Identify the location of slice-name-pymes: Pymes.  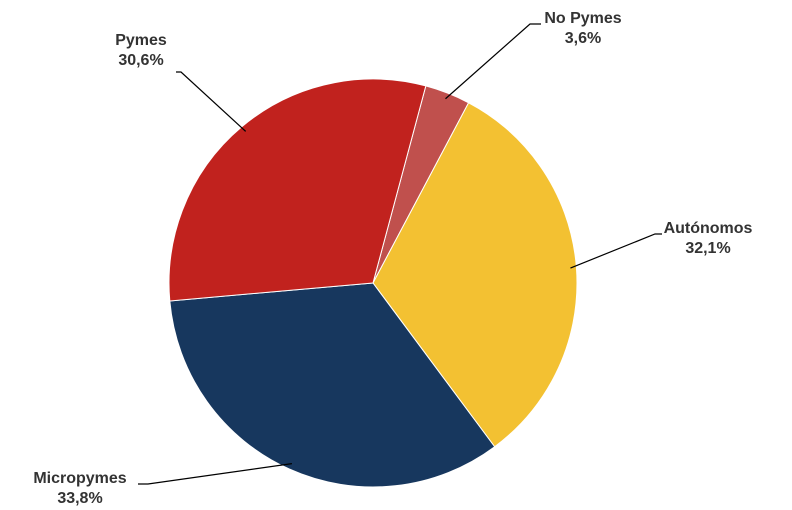
(141, 40).